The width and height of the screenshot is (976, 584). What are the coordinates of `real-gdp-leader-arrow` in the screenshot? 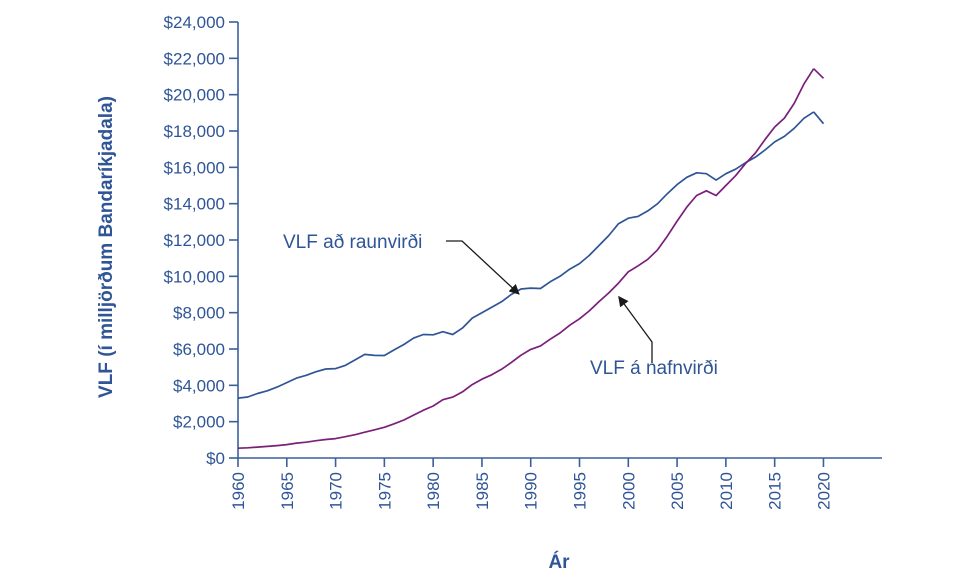 It's located at (483, 267).